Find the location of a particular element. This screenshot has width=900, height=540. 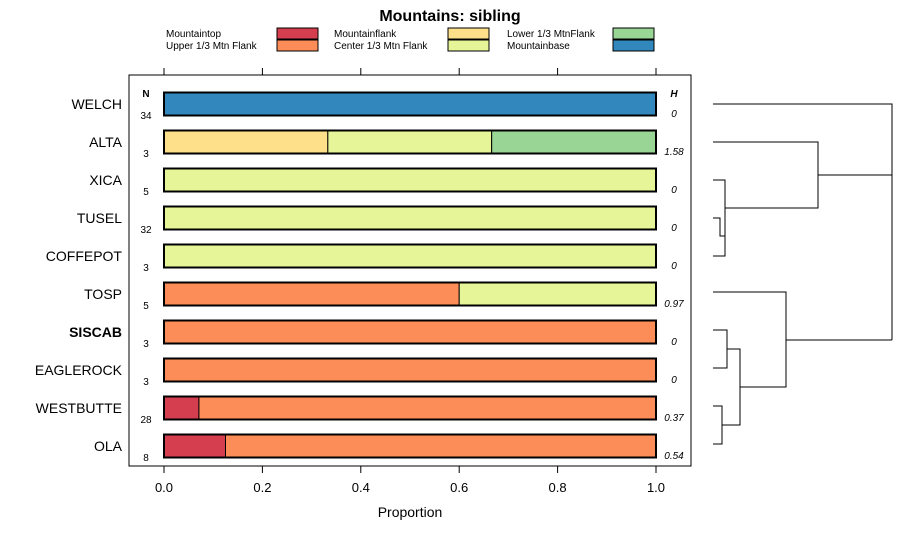

n-column-header: N is located at coordinates (145, 94).